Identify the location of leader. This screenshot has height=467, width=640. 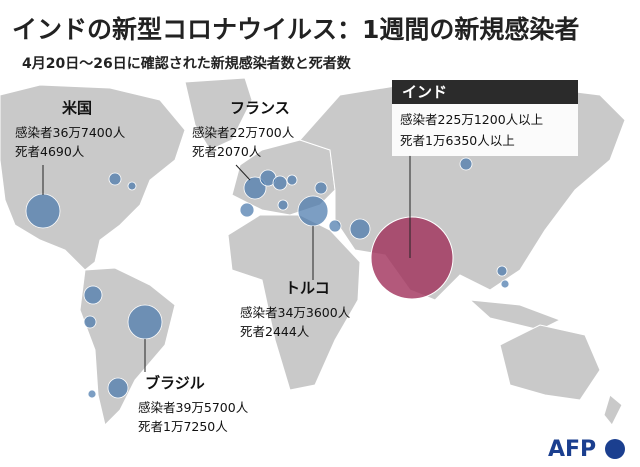
(243, 172).